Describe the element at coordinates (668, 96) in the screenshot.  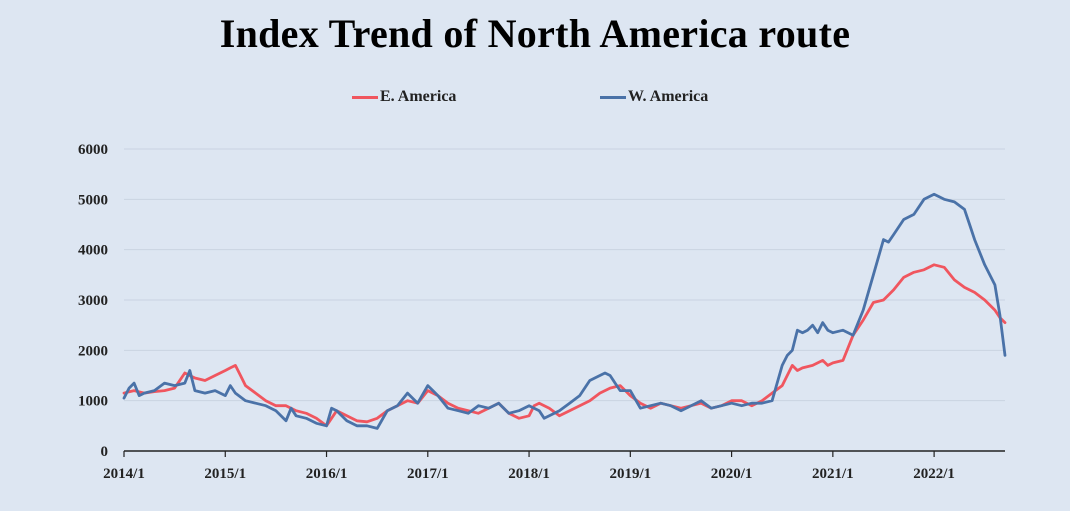
I see `legend-label-w-america: W. America` at that location.